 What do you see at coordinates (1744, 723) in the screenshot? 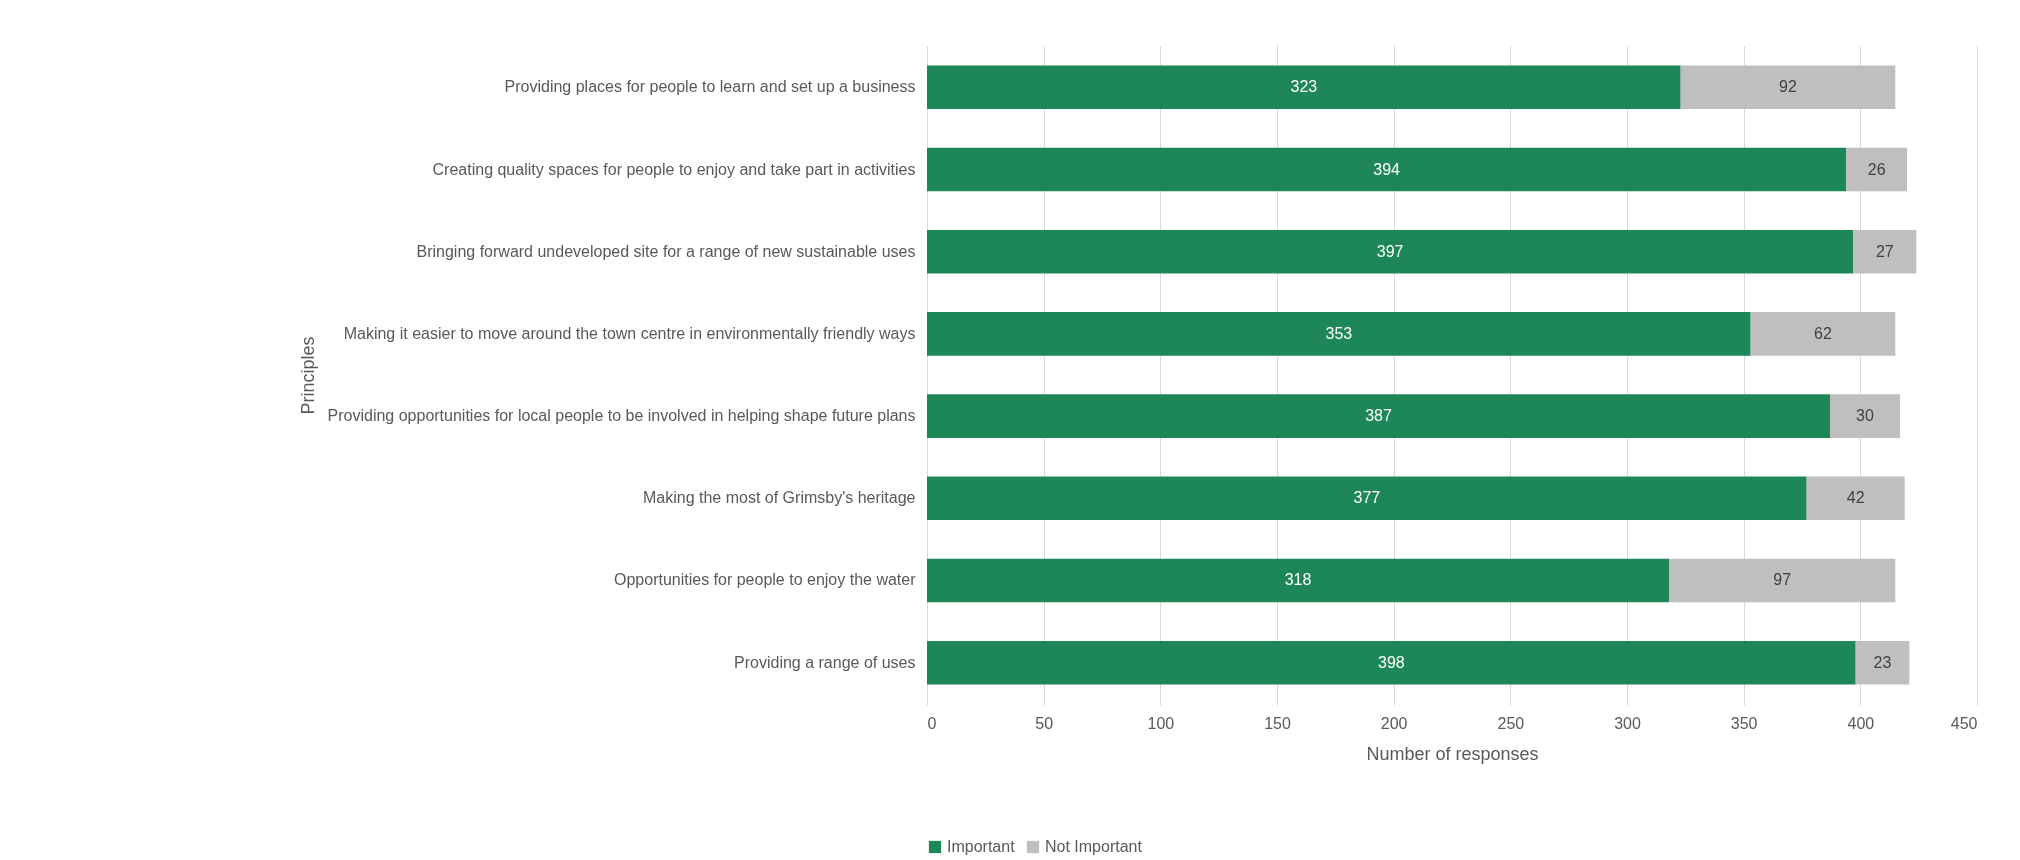
I see `x-tick-label: 350` at bounding box center [1744, 723].